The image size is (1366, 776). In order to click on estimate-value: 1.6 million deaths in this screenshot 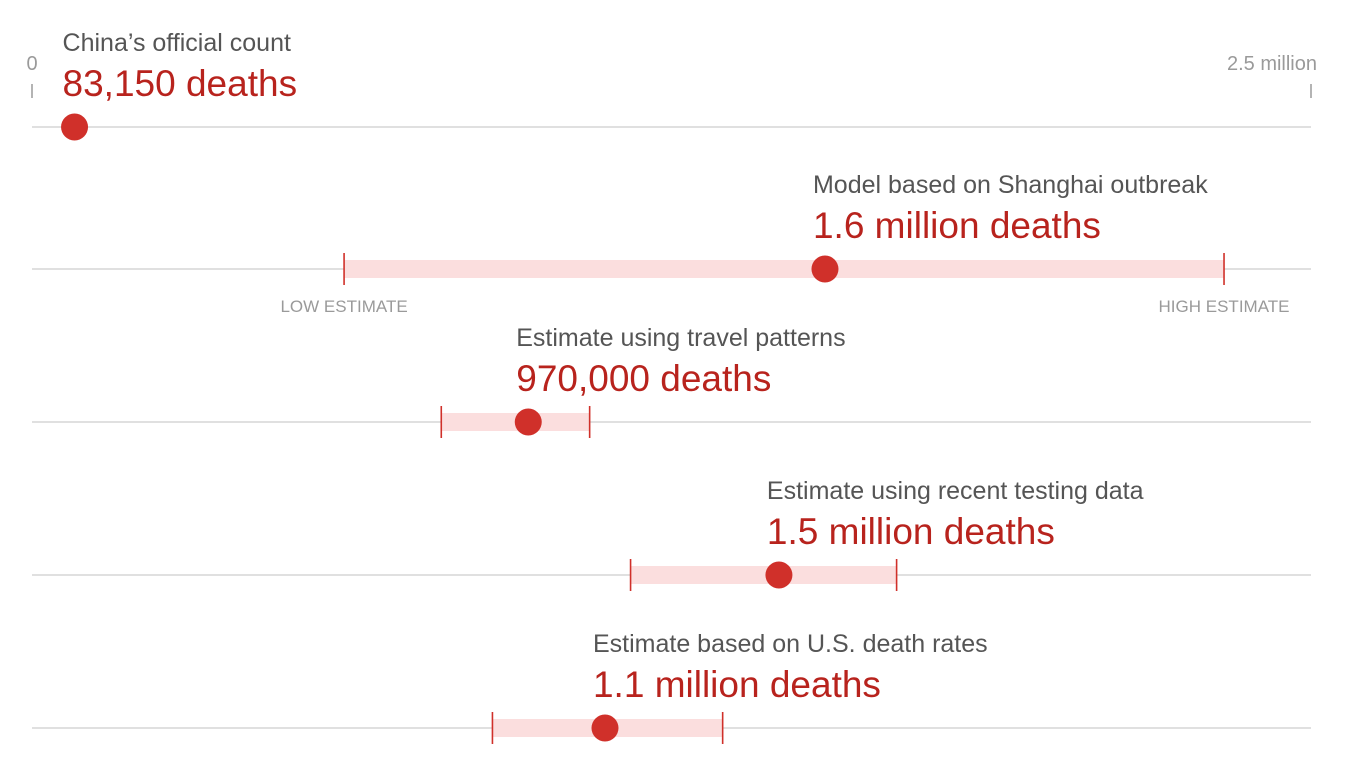, I will do `click(957, 225)`.